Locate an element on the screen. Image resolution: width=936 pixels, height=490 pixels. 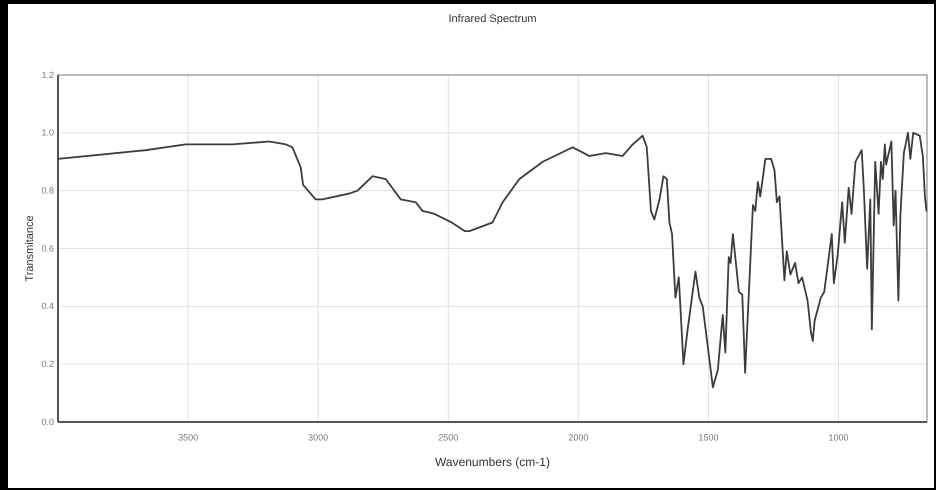
y-tick-label: 1.2 is located at coordinates (47, 75).